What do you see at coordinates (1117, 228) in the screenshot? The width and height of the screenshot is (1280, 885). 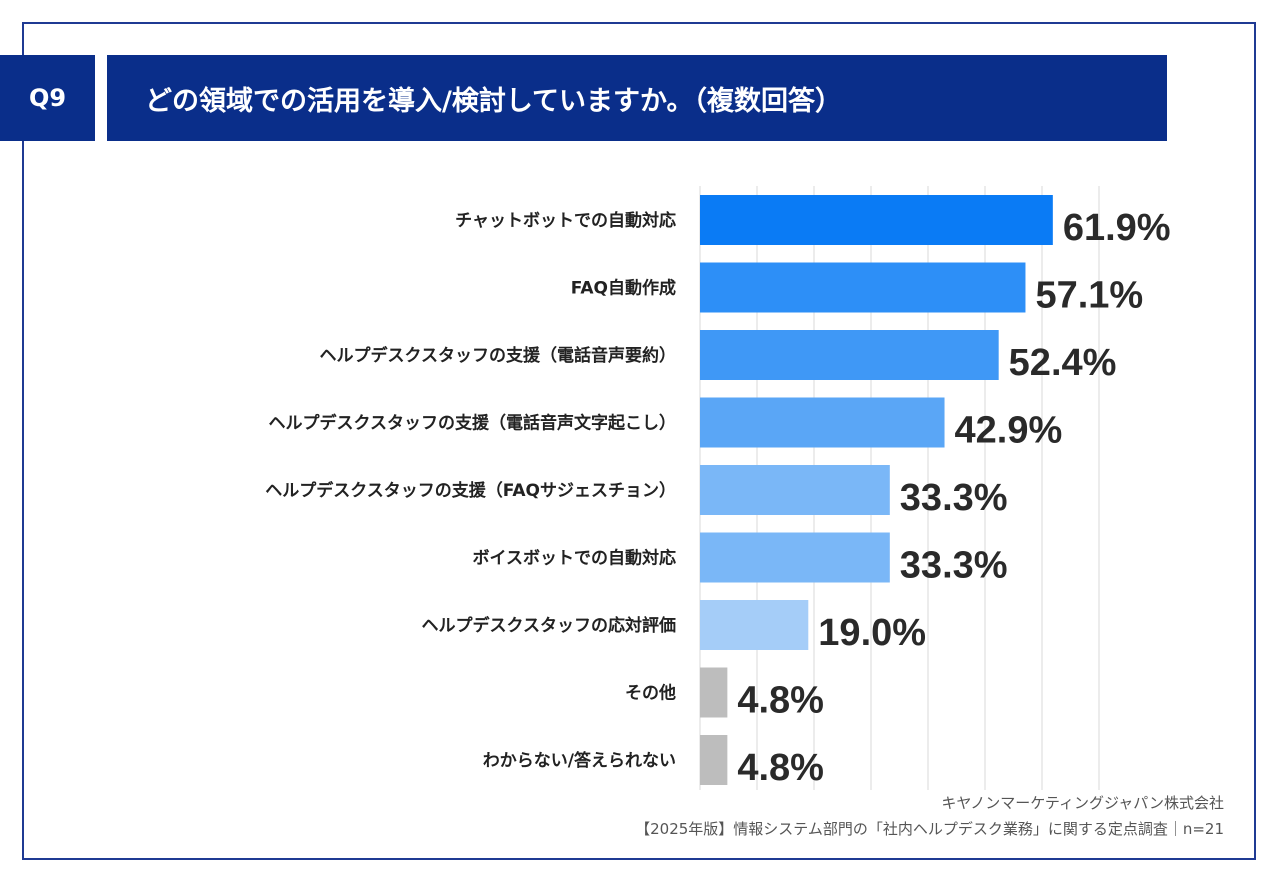 I see `value-label: 61.9%` at bounding box center [1117, 228].